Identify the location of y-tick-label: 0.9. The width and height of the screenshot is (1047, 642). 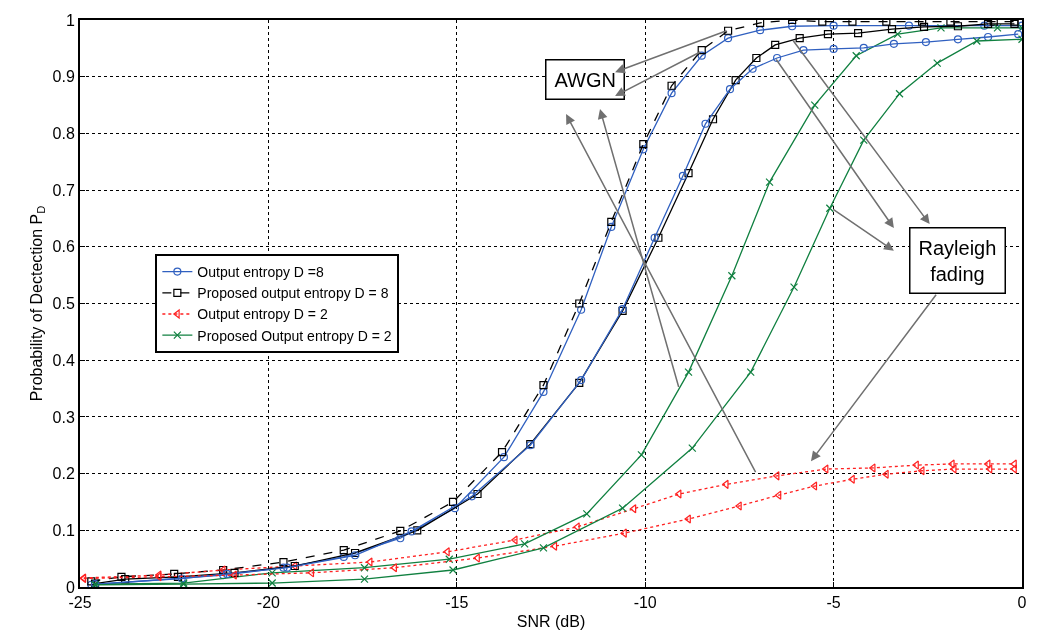
(63, 77).